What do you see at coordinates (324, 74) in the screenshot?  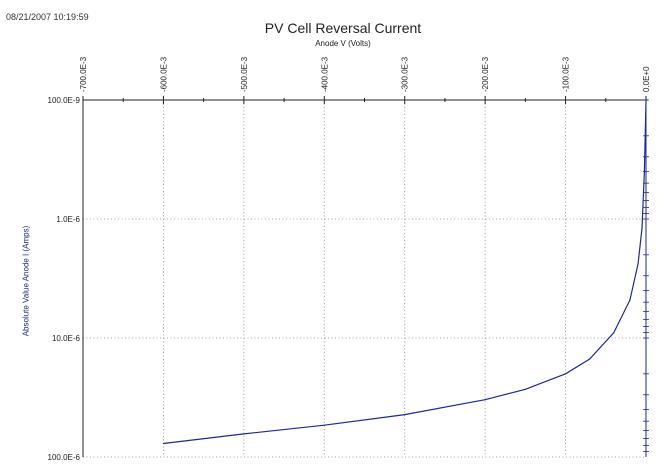 I see `x-tick-label: -400.0E-3` at bounding box center [324, 74].